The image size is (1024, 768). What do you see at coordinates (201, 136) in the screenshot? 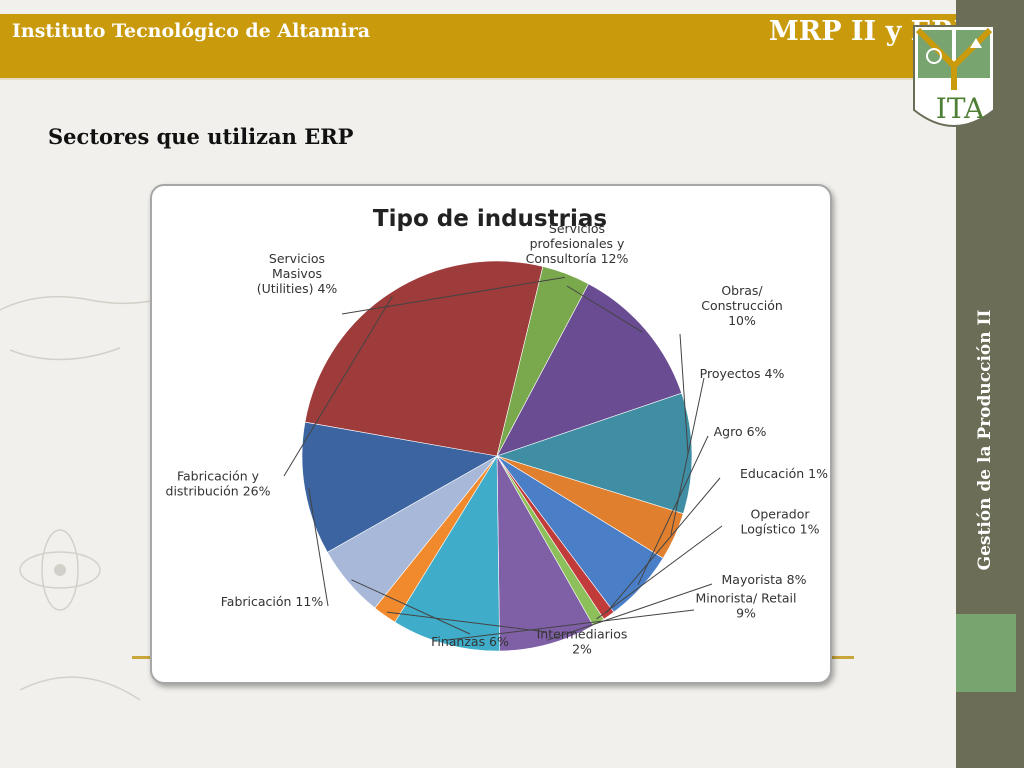
I see `section-title: Sectores que utilizan ERP` at bounding box center [201, 136].